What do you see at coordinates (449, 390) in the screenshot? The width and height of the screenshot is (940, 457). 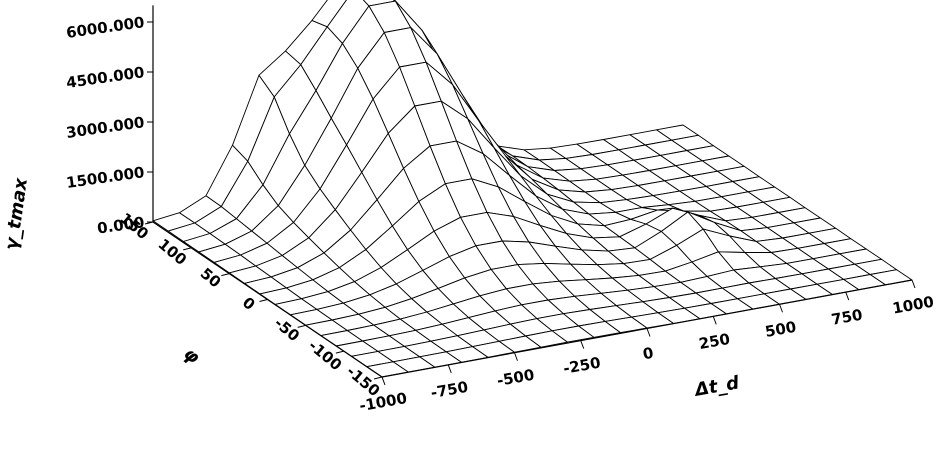 I see `x-tick-label: -750` at bounding box center [449, 390].